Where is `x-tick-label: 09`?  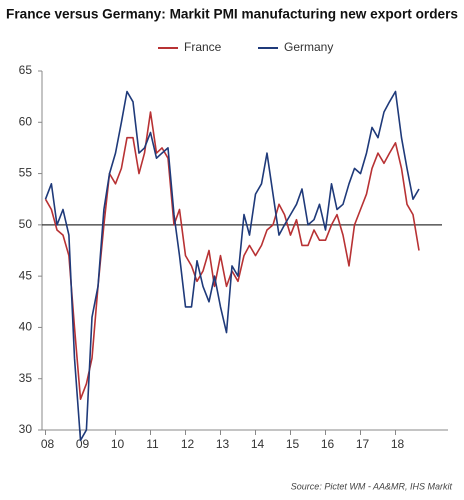
x-tick-label: 09 is located at coordinates (83, 444).